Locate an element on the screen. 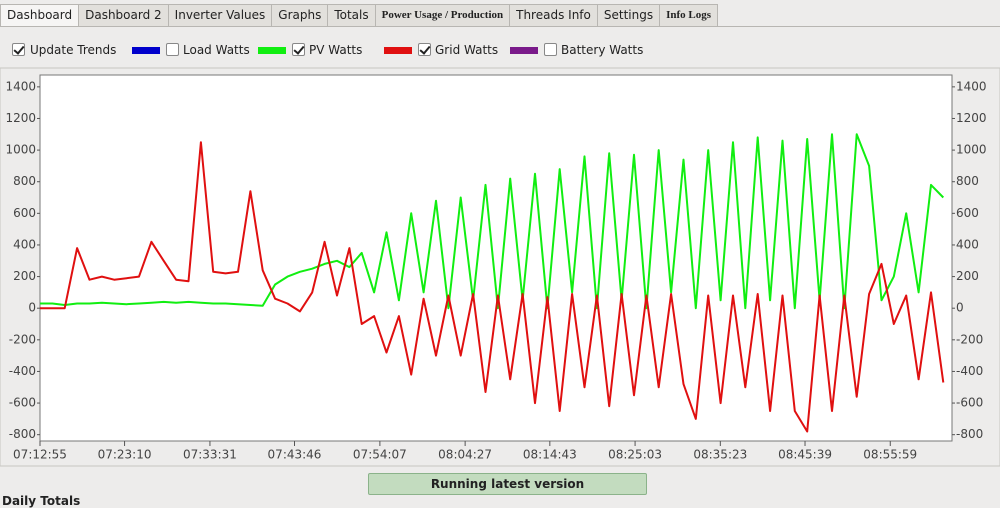 This screenshot has height=508, width=1000. y-tick-label: -400 is located at coordinates (22, 371).